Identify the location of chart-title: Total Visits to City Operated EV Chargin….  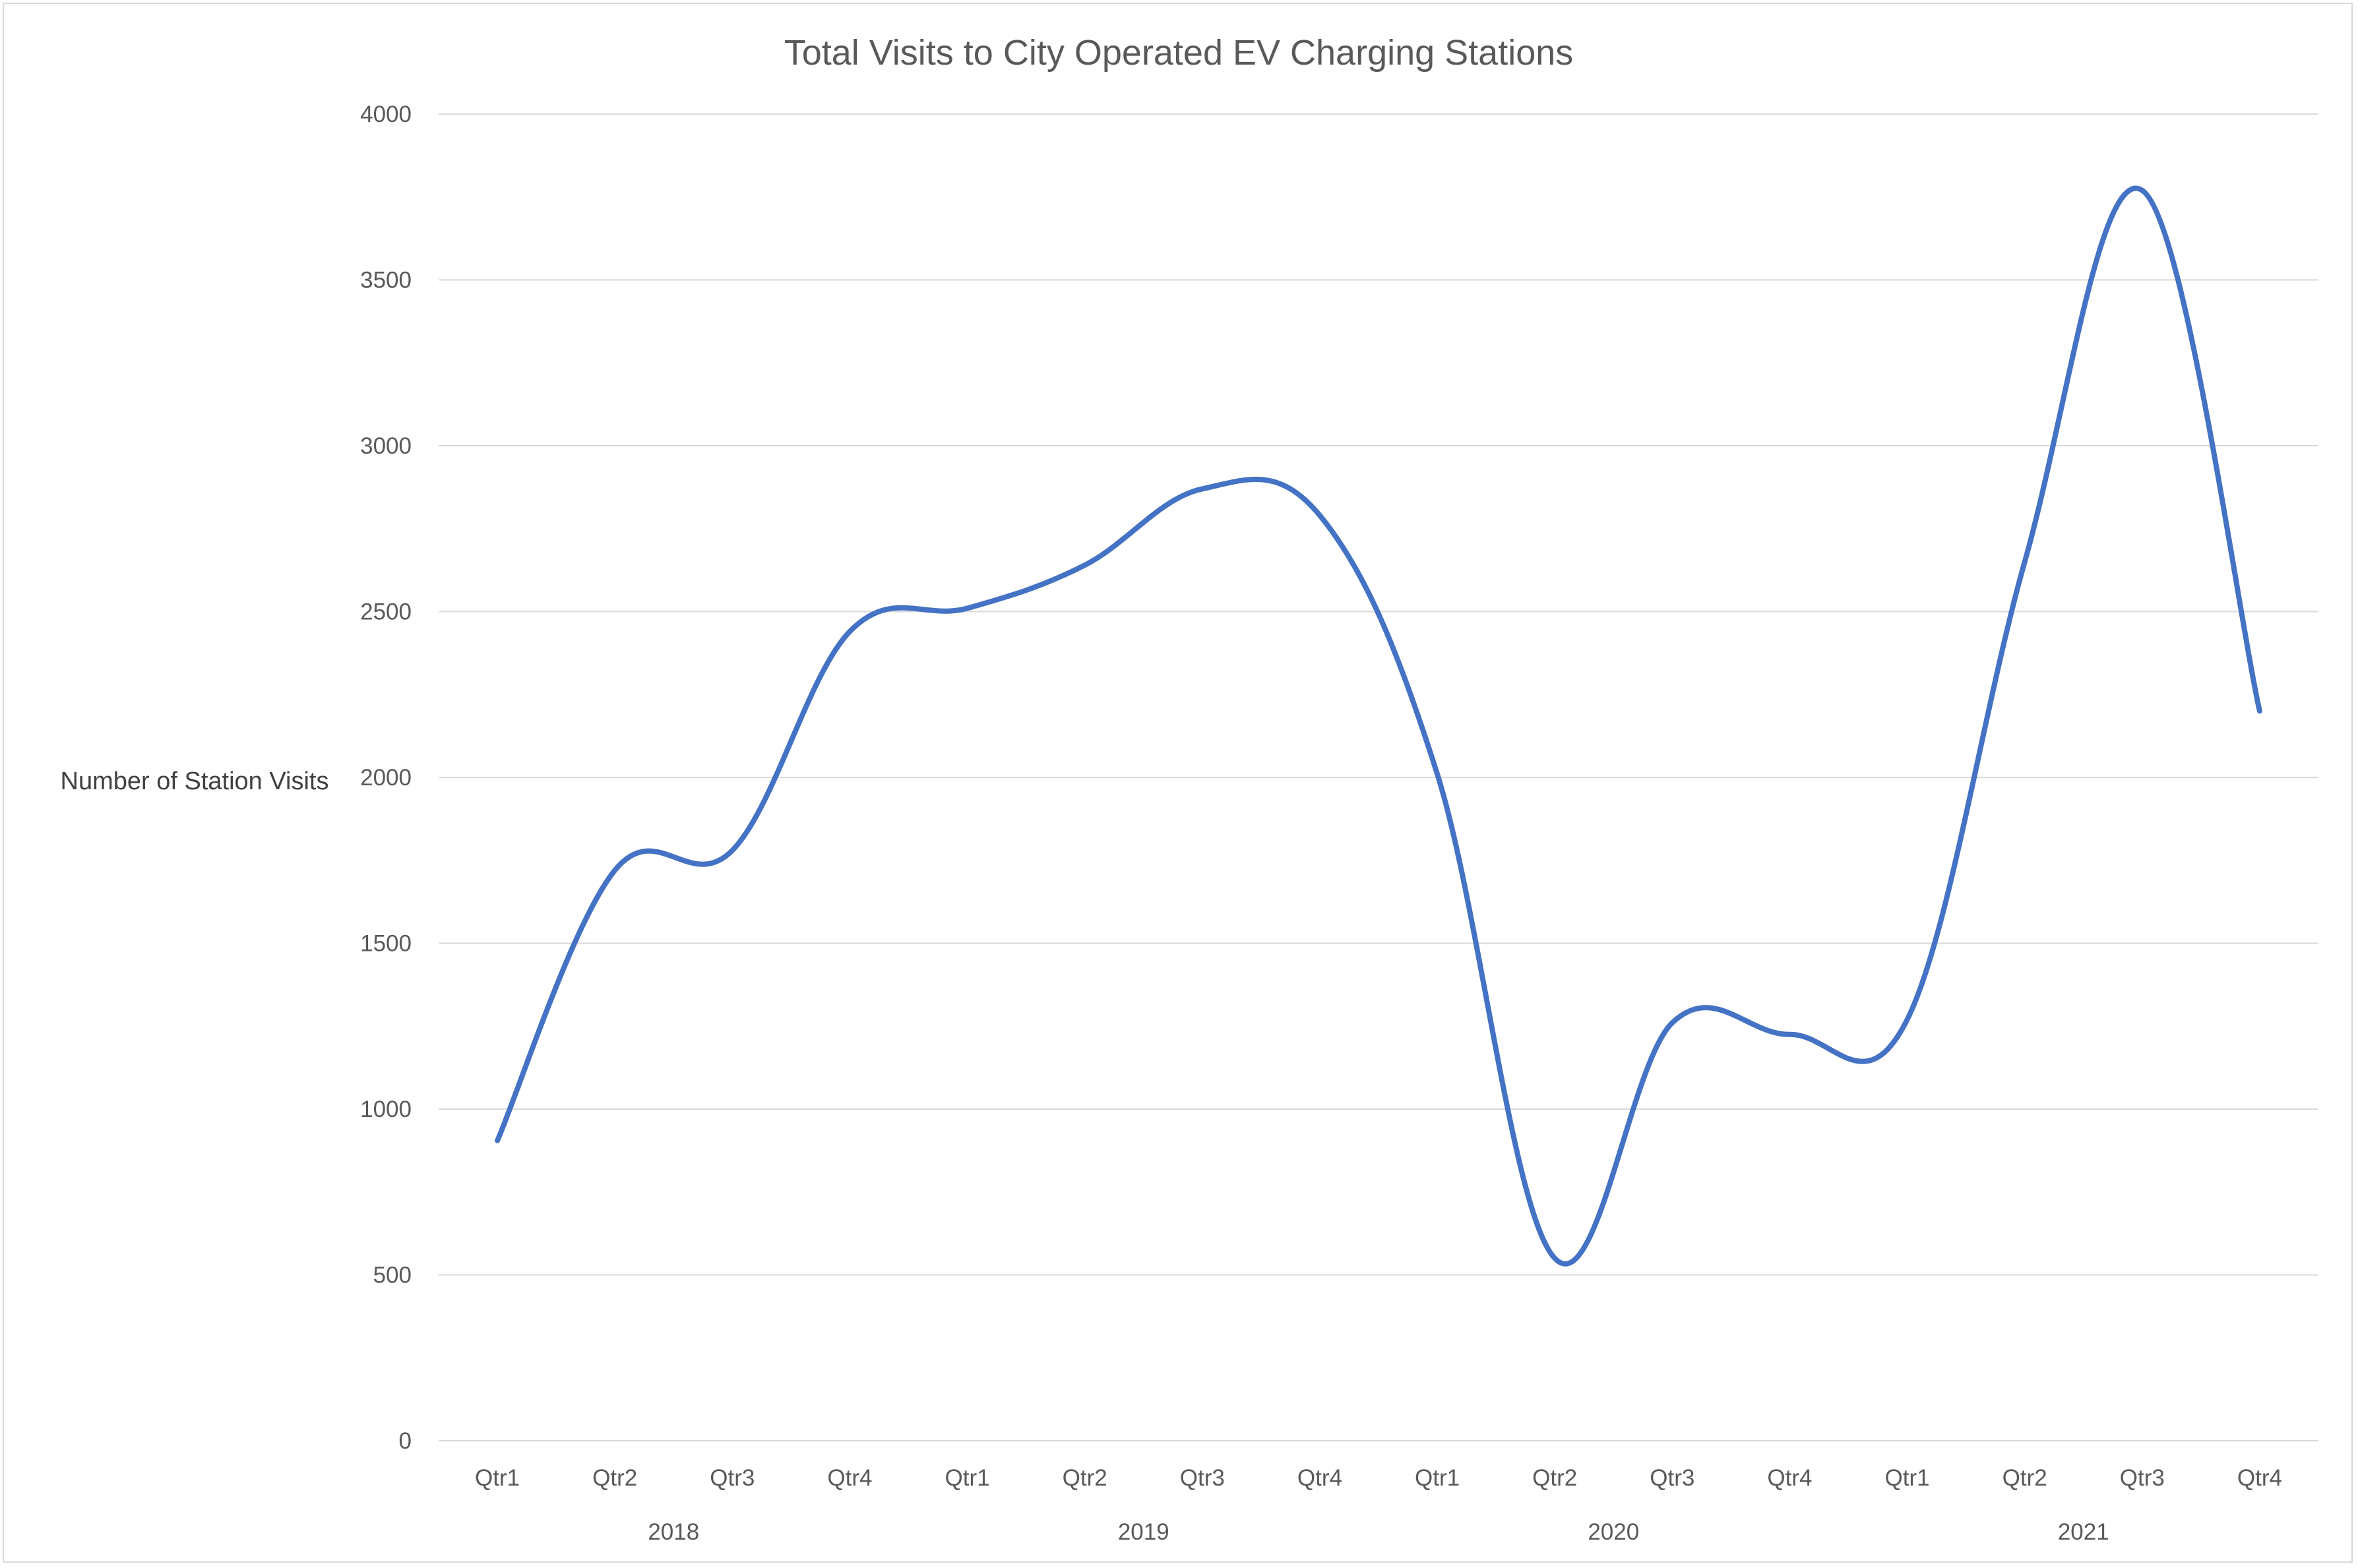
(1179, 53).